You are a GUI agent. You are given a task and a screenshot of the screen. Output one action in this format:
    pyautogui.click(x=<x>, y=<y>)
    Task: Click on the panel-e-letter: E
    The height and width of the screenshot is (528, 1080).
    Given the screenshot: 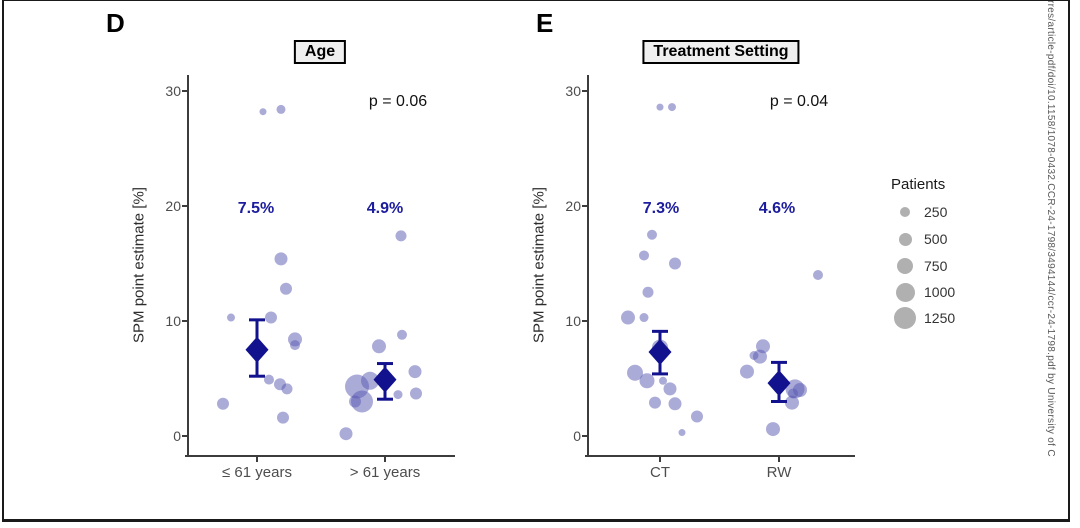 What is the action you would take?
    pyautogui.click(x=545, y=23)
    